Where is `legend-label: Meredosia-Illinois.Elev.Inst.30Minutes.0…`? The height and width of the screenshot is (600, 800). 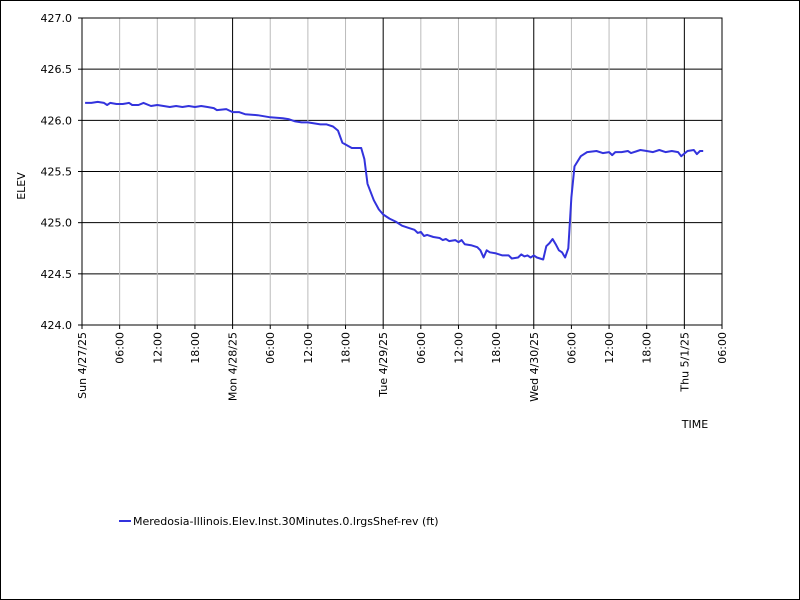
legend-label: Meredosia-Illinois.Elev.Inst.30Minutes.0… is located at coordinates (286, 521).